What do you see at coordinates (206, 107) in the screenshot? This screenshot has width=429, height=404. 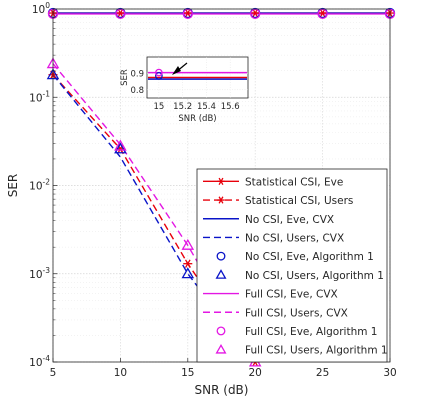 I see `inset-x-tick-label: 15.4` at bounding box center [206, 107].